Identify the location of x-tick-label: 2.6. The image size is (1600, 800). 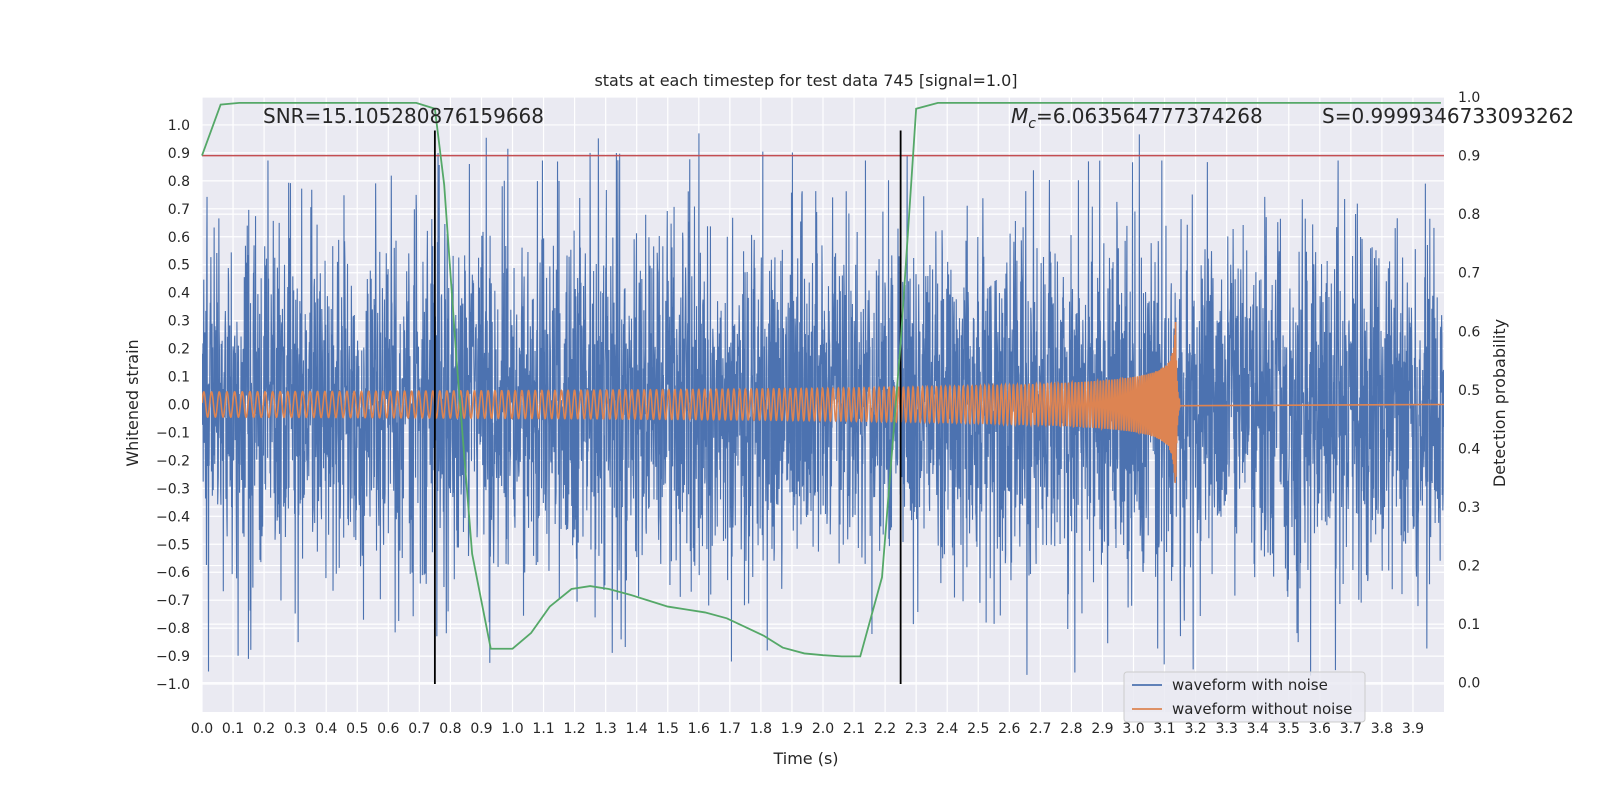
(1009, 729).